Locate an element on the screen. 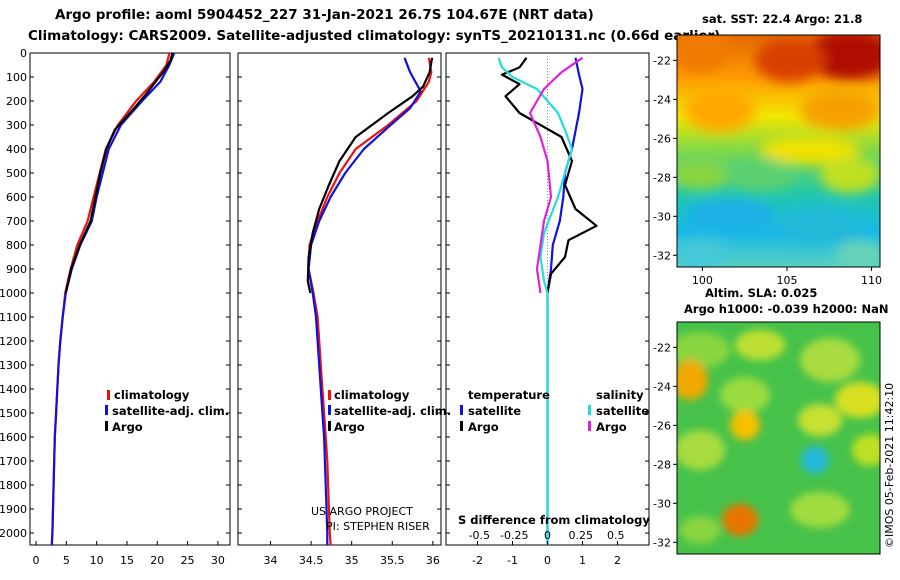 The image size is (900, 580). x-tick-label: 36 is located at coordinates (433, 560).